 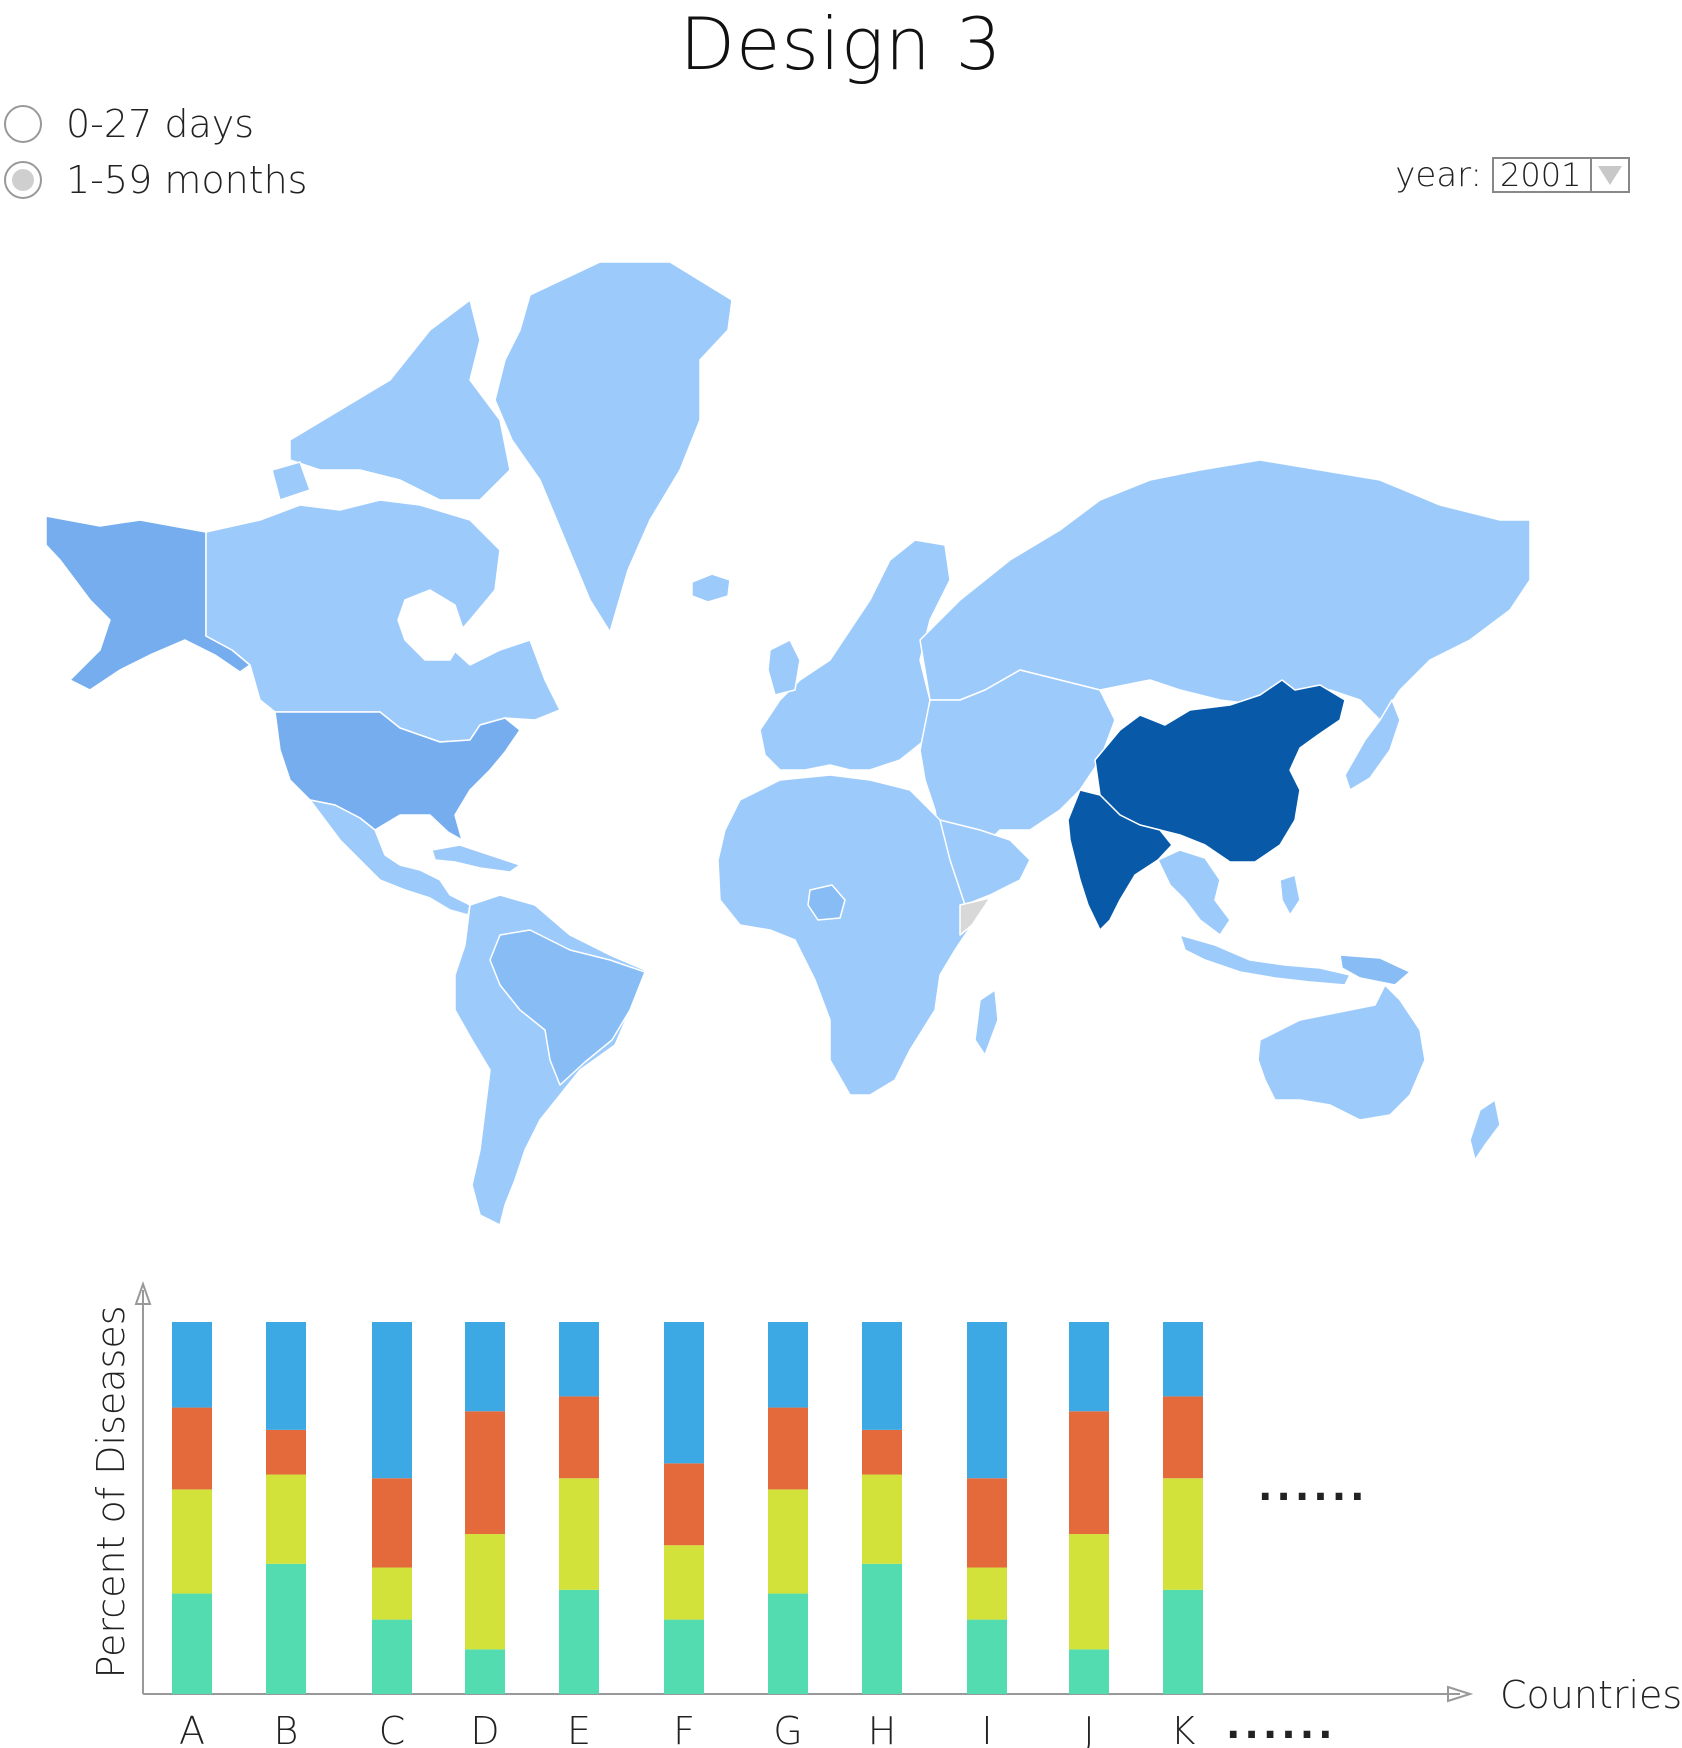 What do you see at coordinates (846, 935) in the screenshot?
I see `region-africa` at bounding box center [846, 935].